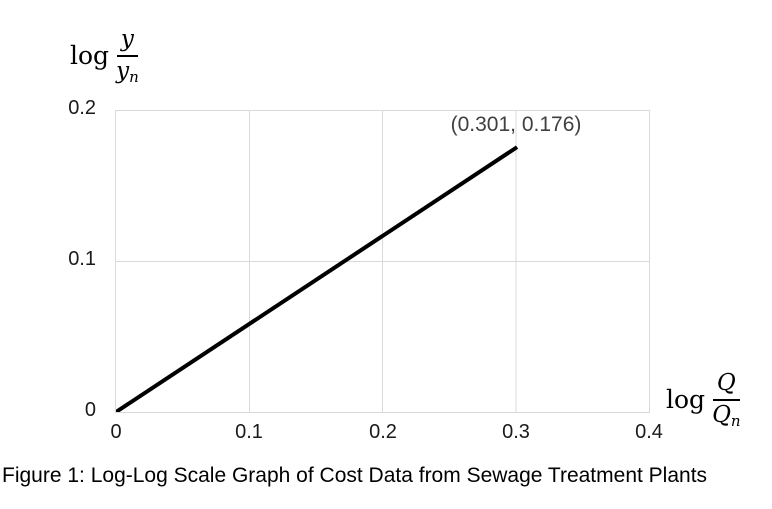 This screenshot has height=509, width=772. Describe the element at coordinates (686, 399) in the screenshot. I see `x-axis-log-text: log` at that location.